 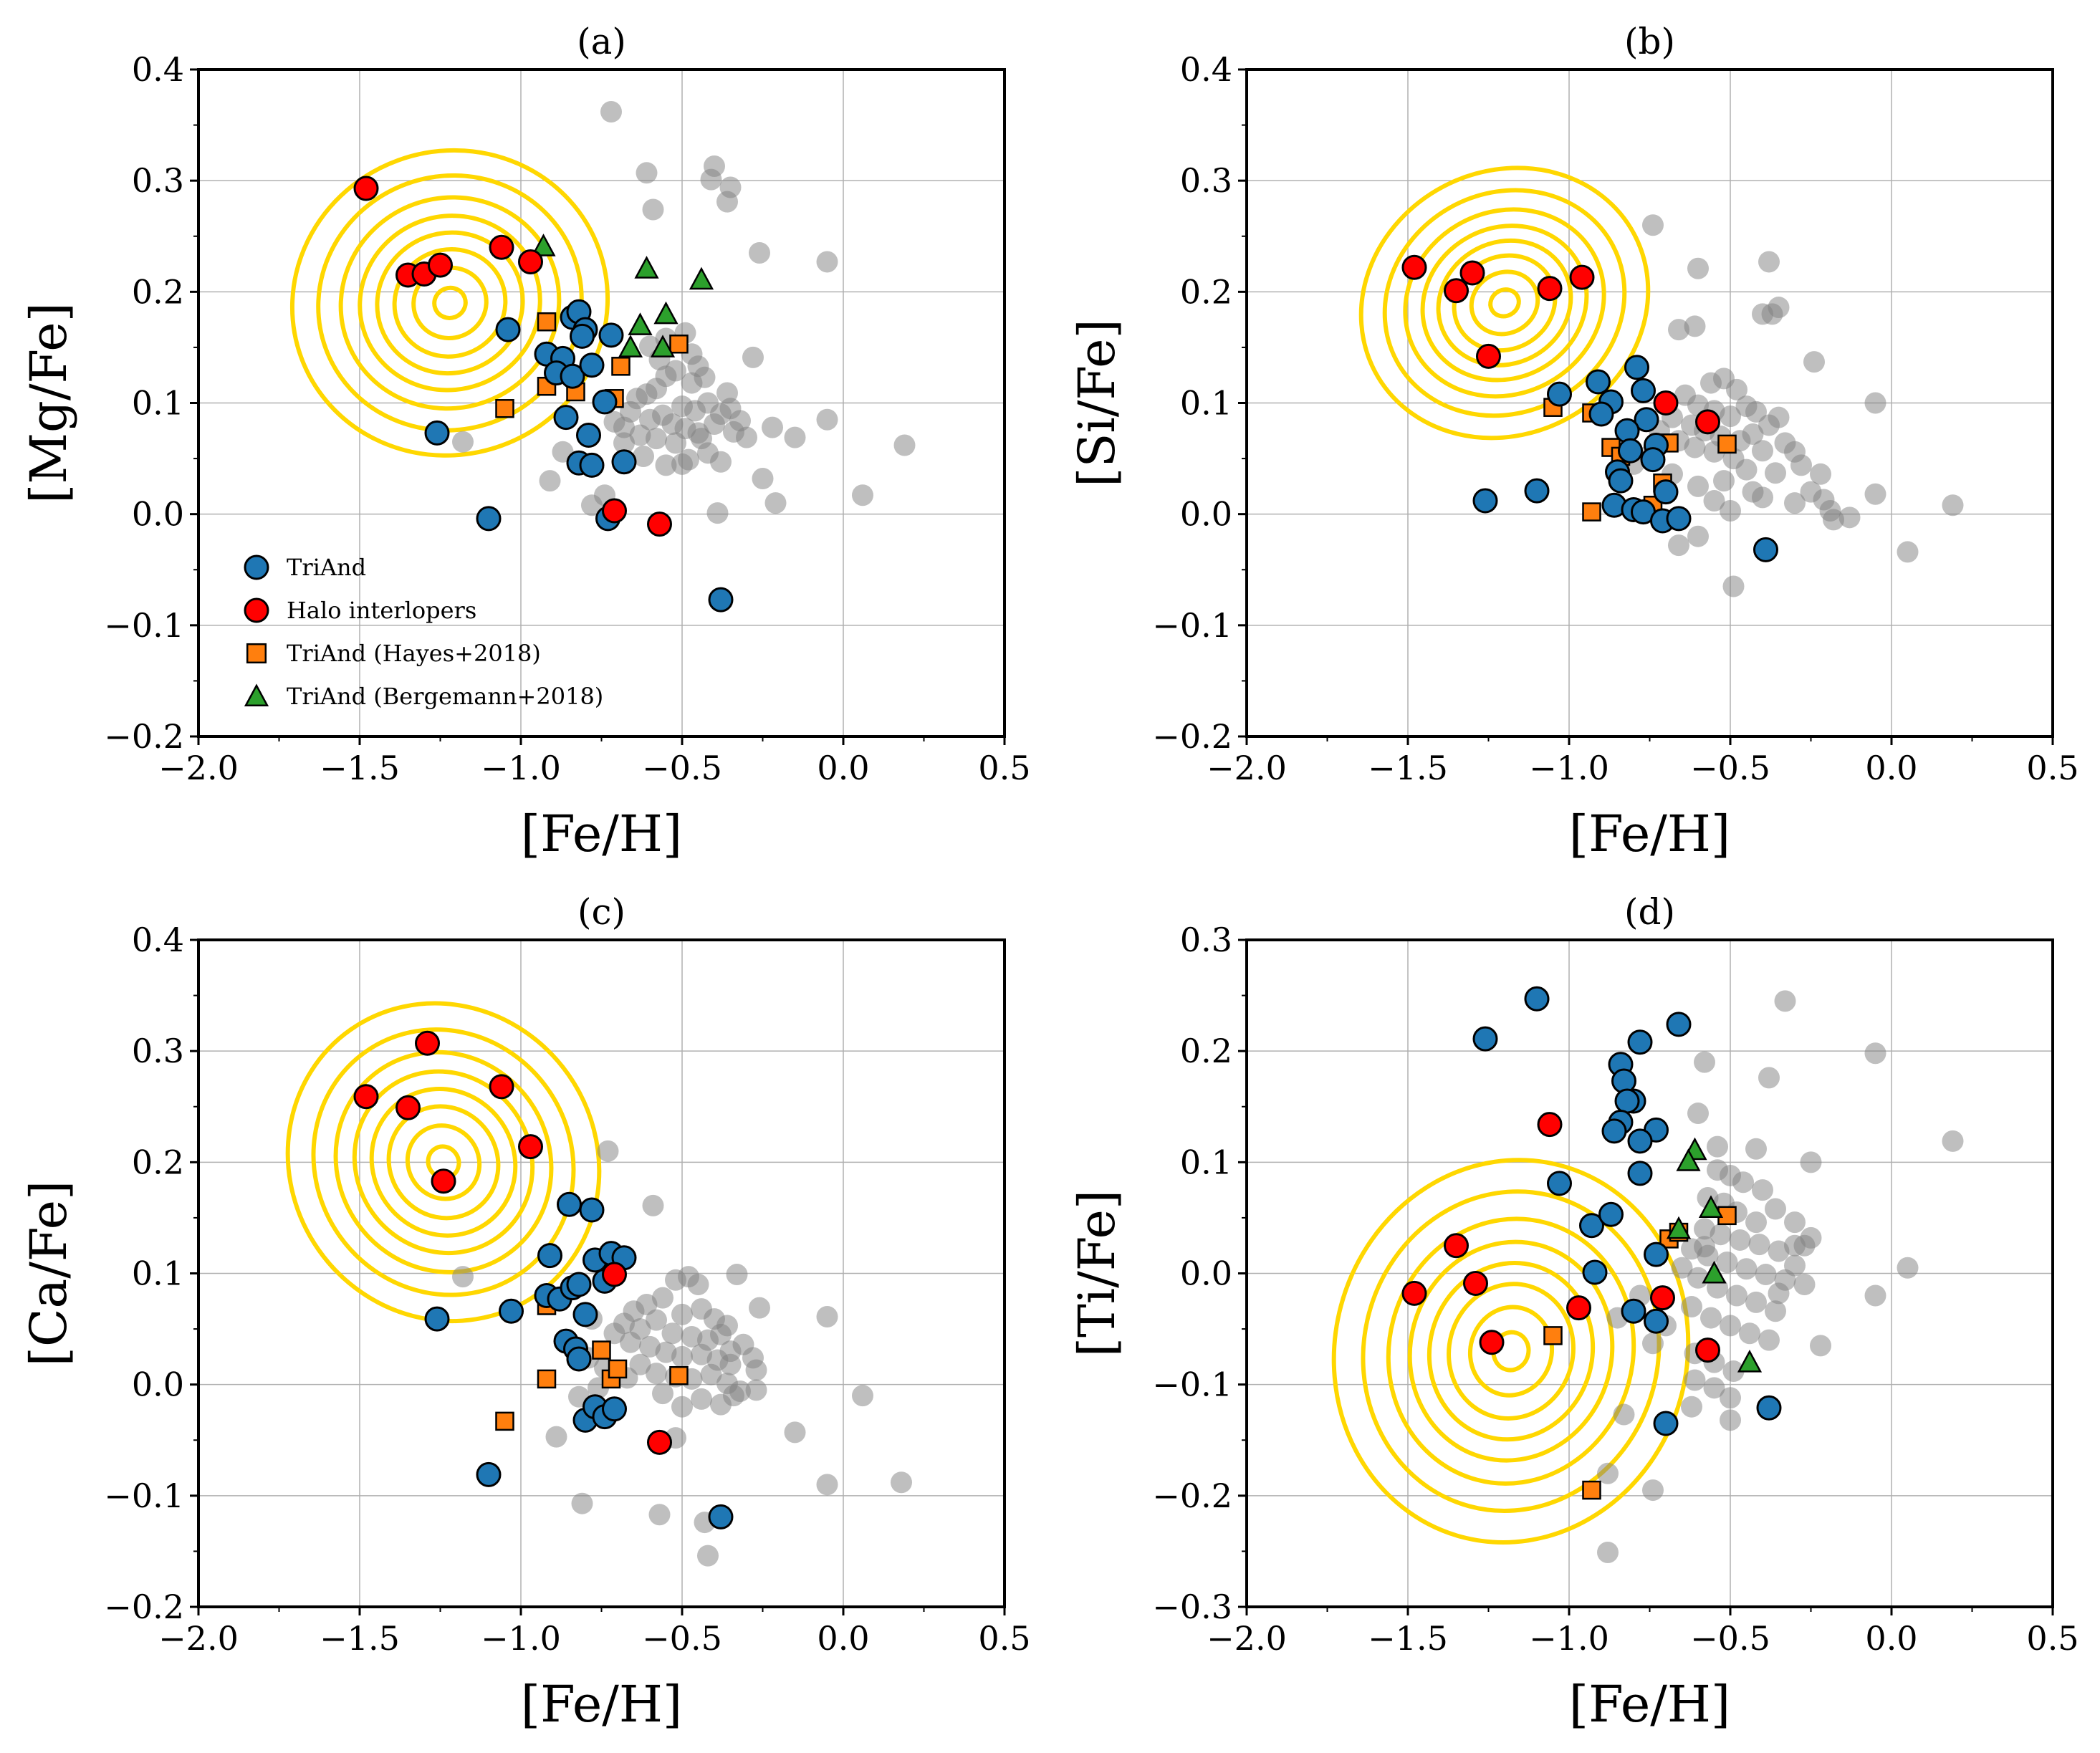 I want to click on series-triand, so click(x=1625, y=458).